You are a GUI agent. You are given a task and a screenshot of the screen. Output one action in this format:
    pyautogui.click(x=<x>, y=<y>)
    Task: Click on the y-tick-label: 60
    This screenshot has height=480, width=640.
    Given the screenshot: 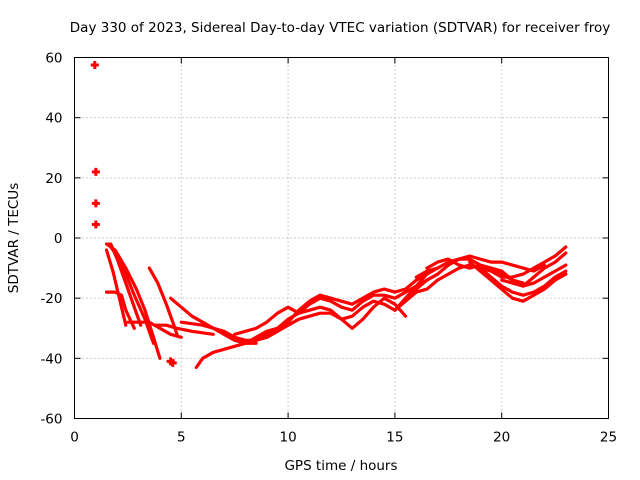 What is the action you would take?
    pyautogui.click(x=53, y=59)
    